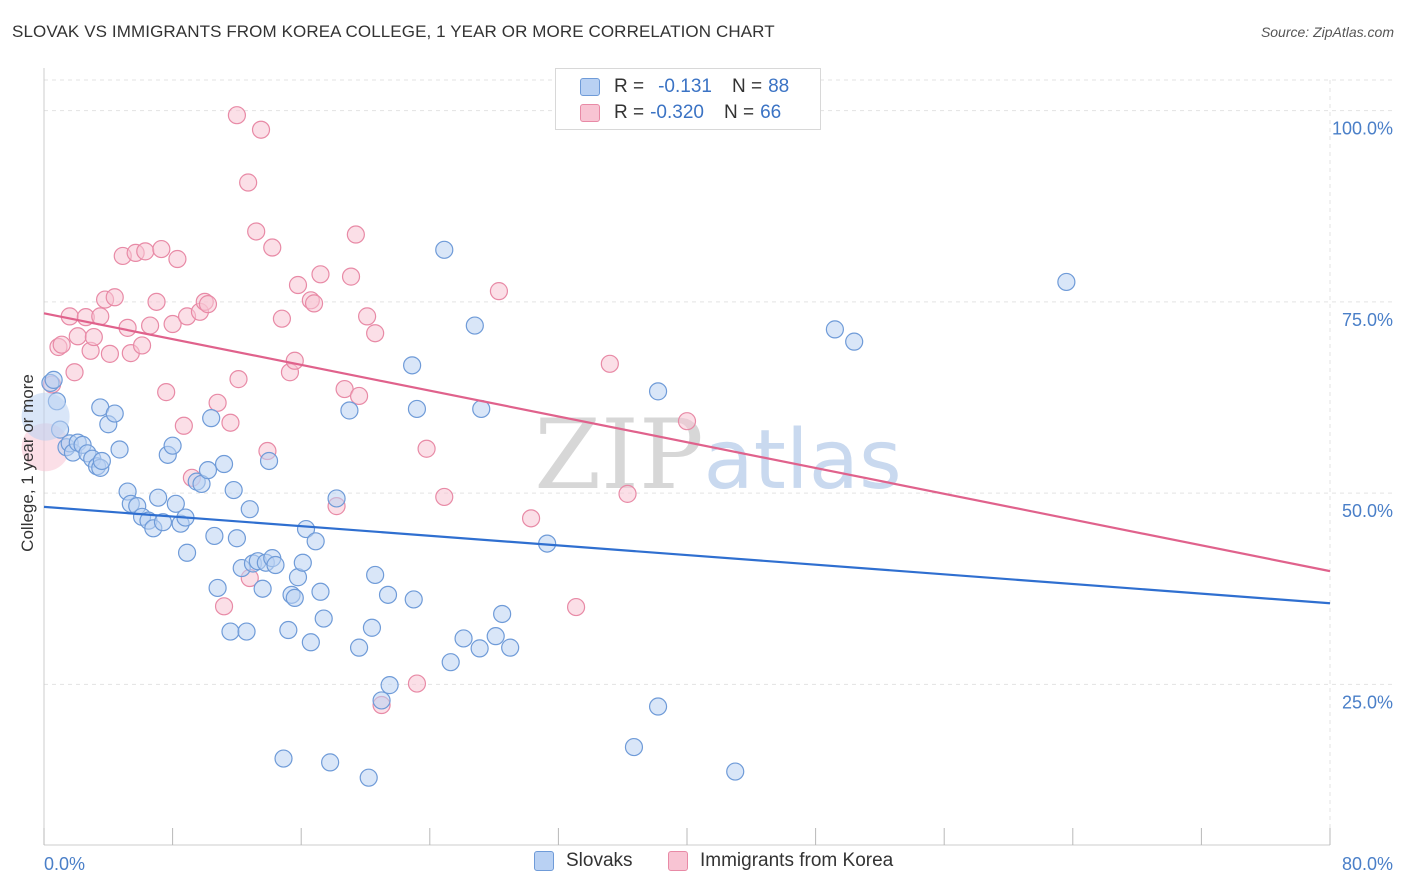 The image size is (1406, 892). What do you see at coordinates (1367, 702) in the screenshot?
I see `y-tick-label-0: 25.0%` at bounding box center [1367, 702].